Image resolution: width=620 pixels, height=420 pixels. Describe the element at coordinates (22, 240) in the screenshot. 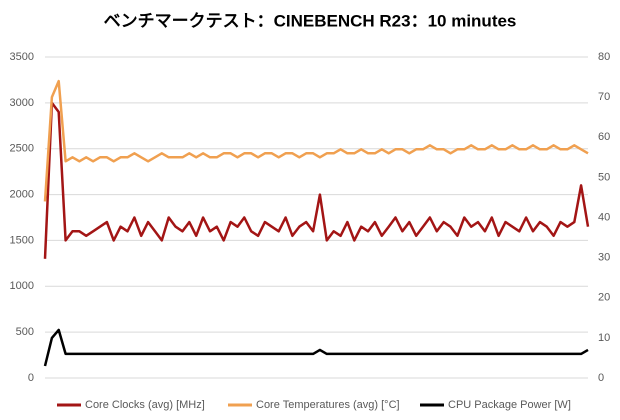

I see `y-tick-label: 1500` at that location.